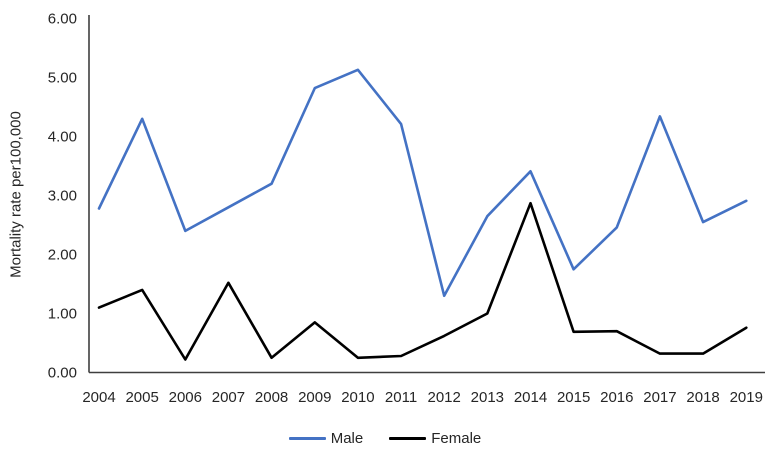 This screenshot has height=456, width=770. What do you see at coordinates (385, 438) in the screenshot?
I see `legend: Male Female` at bounding box center [385, 438].